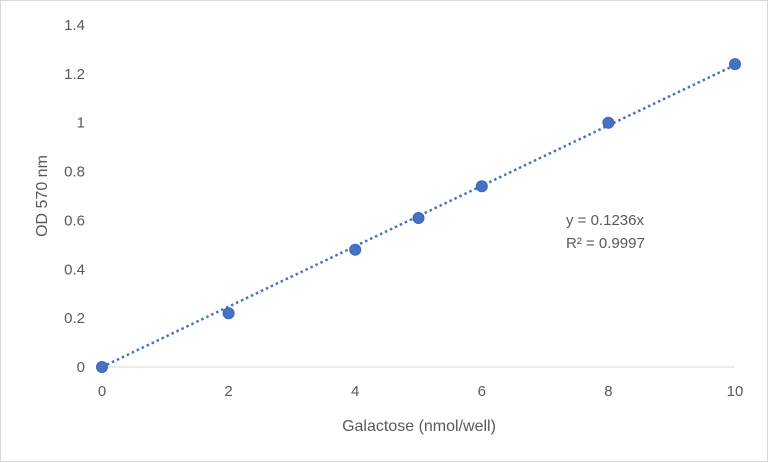  Describe the element at coordinates (605, 243) in the screenshot. I see `r-squared-label: R² = 0.9997` at that location.